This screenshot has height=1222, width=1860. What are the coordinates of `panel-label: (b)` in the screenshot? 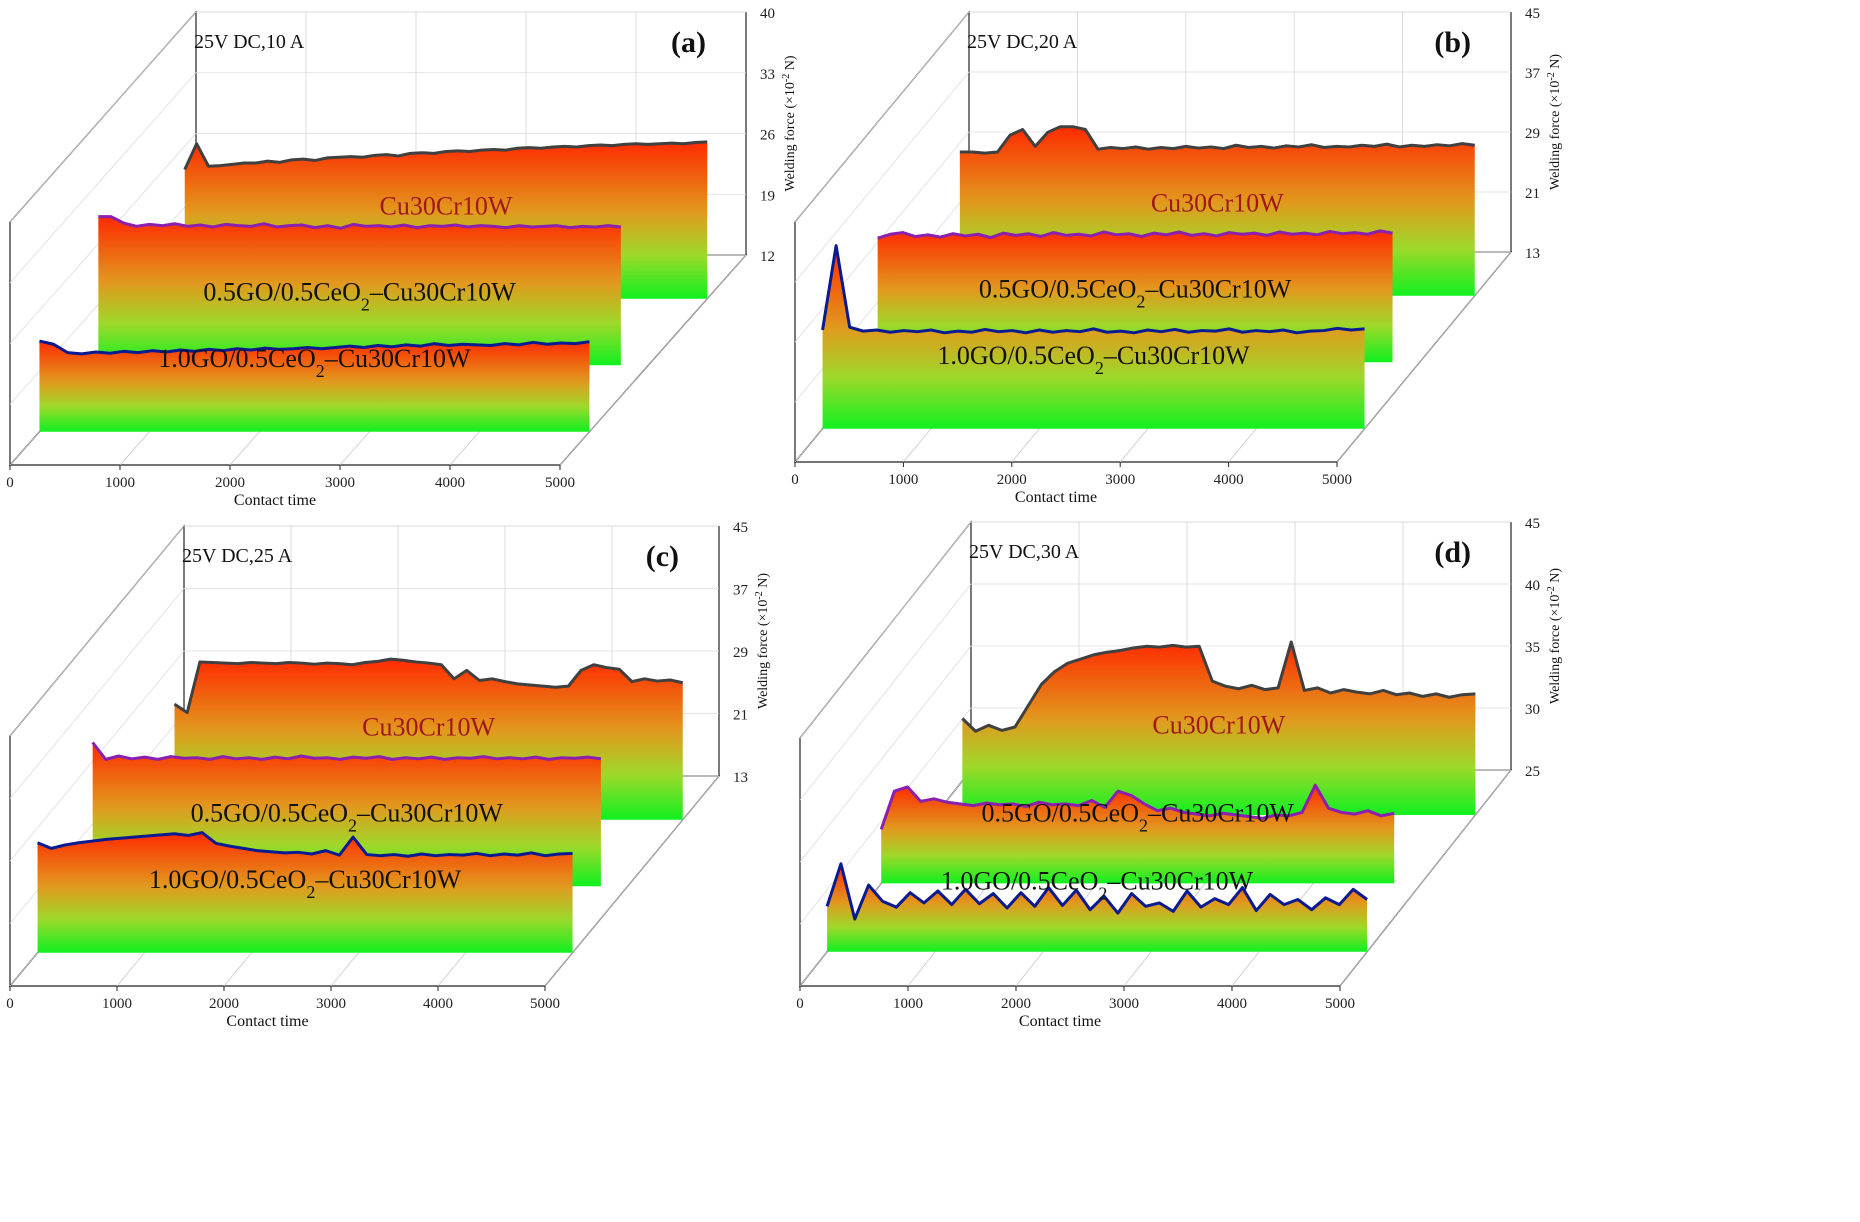 It's located at (1452, 42).